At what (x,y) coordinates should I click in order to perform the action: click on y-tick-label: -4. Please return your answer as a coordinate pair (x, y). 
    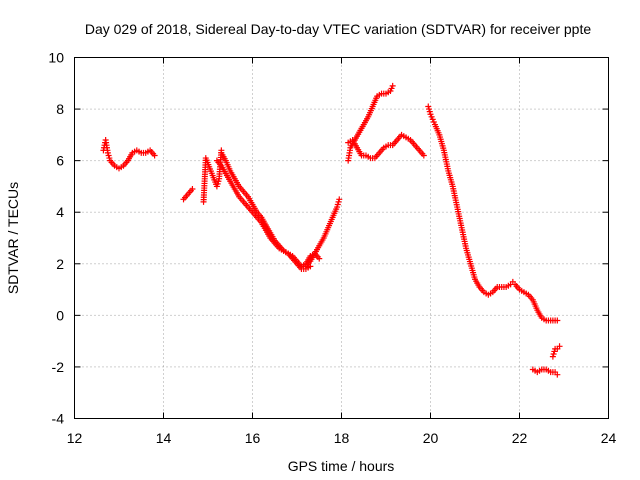
    Looking at the image, I should click on (58, 419).